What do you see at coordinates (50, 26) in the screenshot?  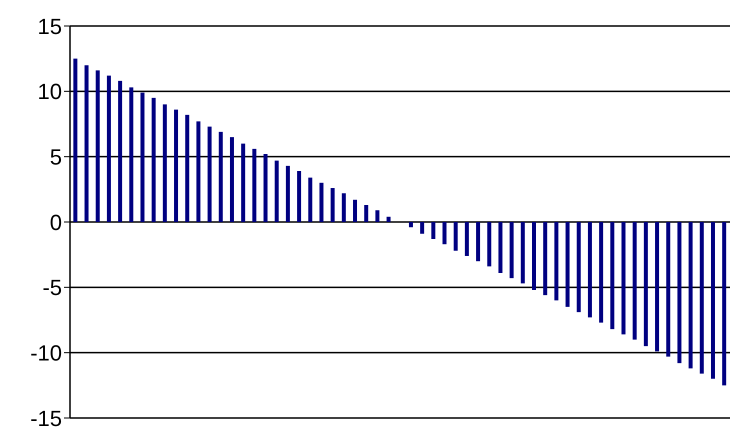 I see `y-tick-label: 15` at bounding box center [50, 26].